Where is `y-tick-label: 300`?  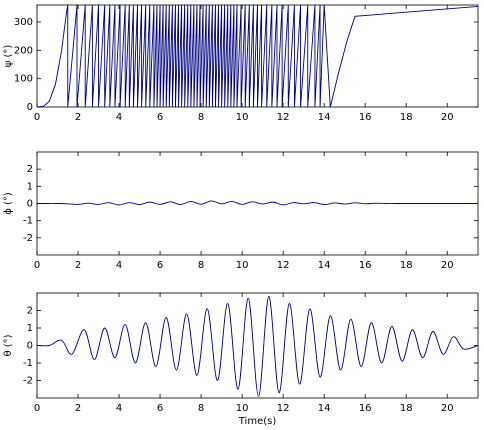 y-tick-label: 300 is located at coordinates (23, 22).